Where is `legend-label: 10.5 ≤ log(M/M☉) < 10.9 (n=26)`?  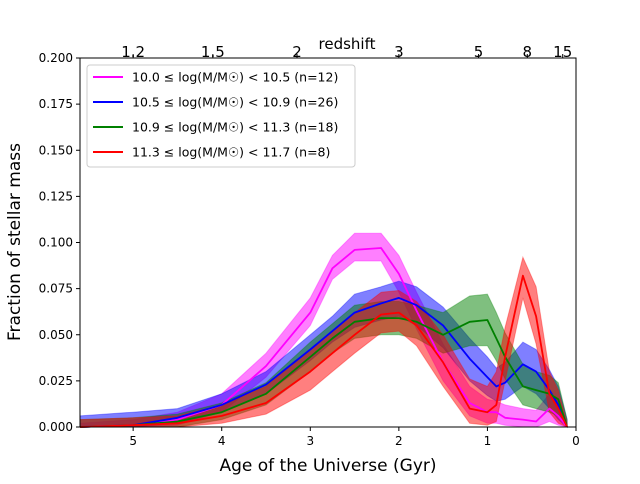
legend-label: 10.5 ≤ log(M/M☉) < 10.9 (n=26) is located at coordinates (235, 102).